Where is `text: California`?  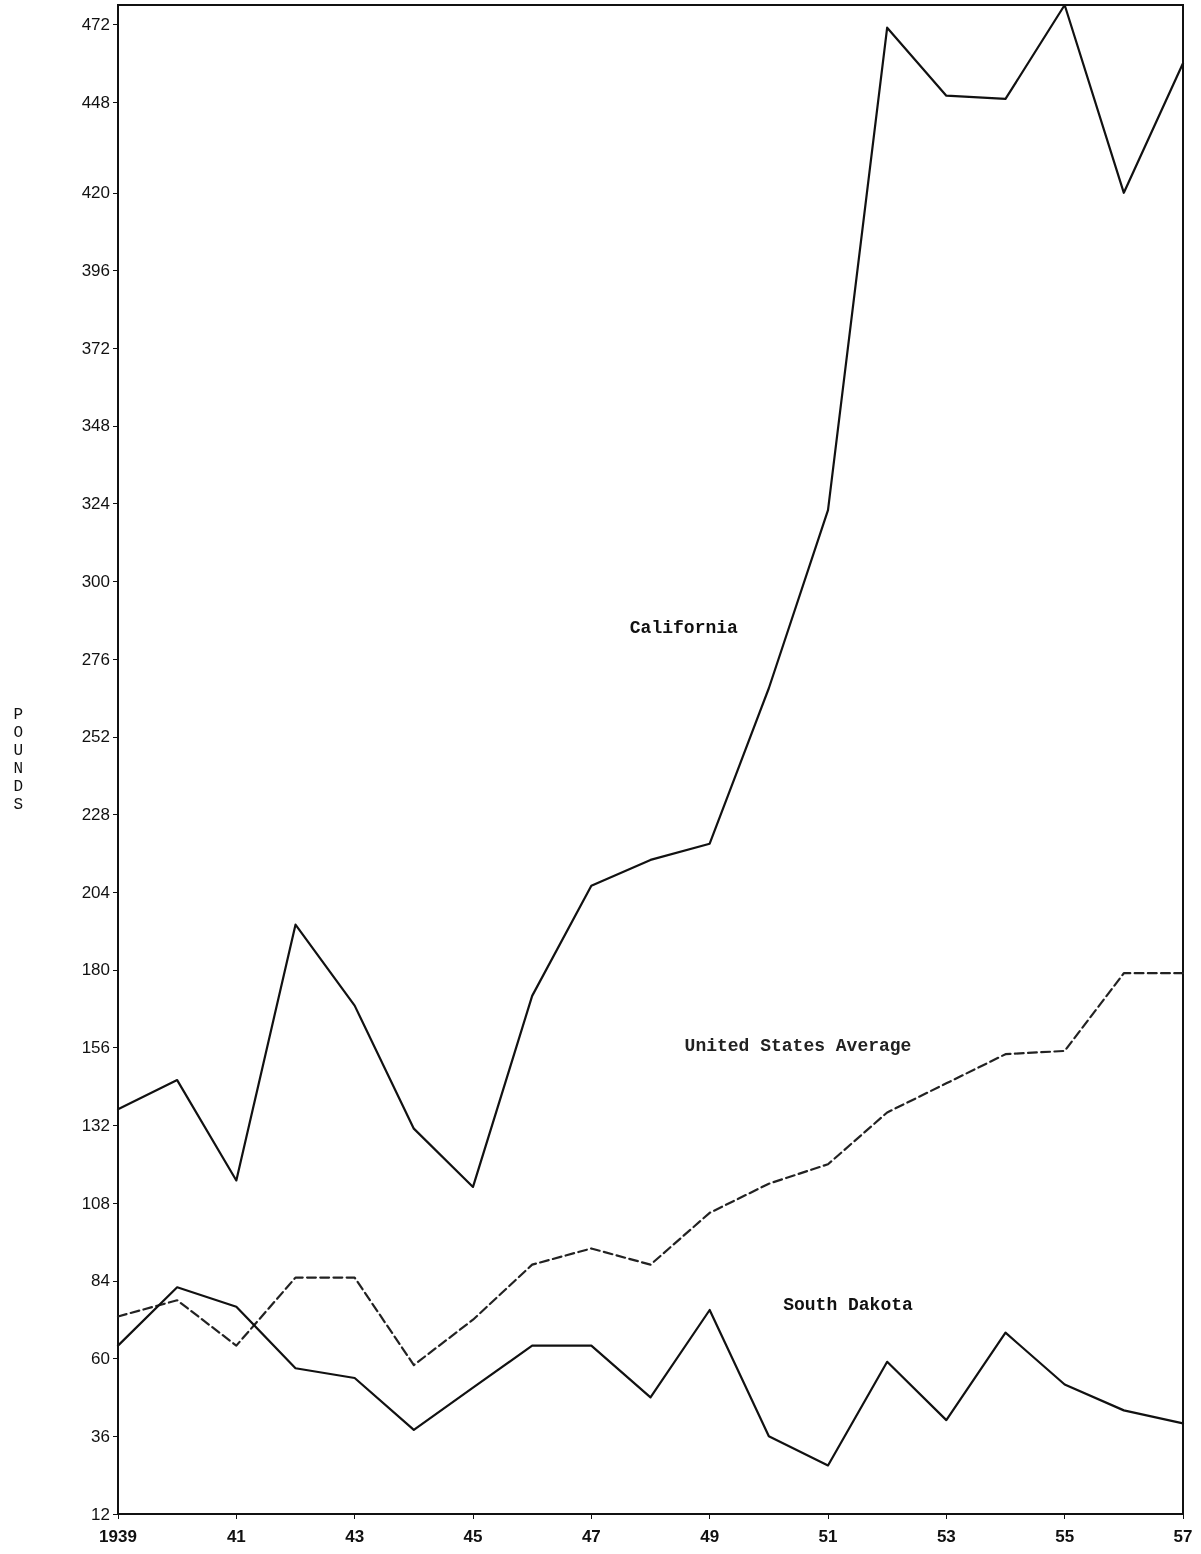
text: California is located at coordinates (684, 628).